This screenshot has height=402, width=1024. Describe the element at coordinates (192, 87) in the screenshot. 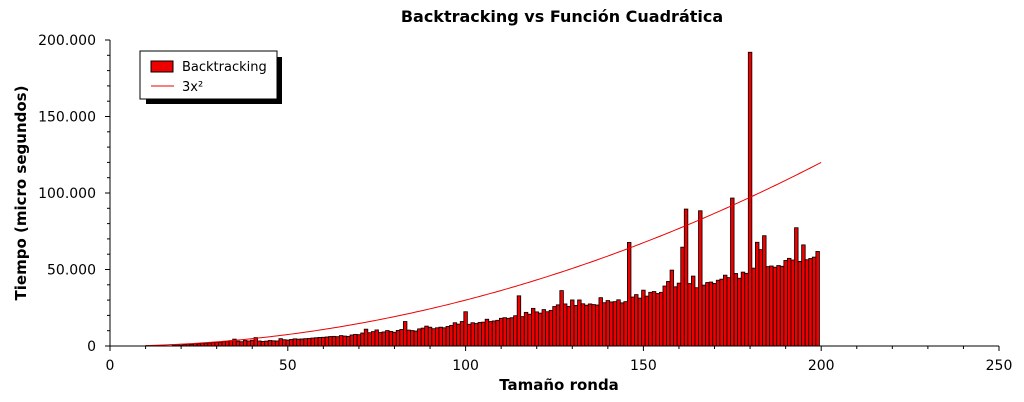

I see `legend-label-quadratic: 3x²` at that location.